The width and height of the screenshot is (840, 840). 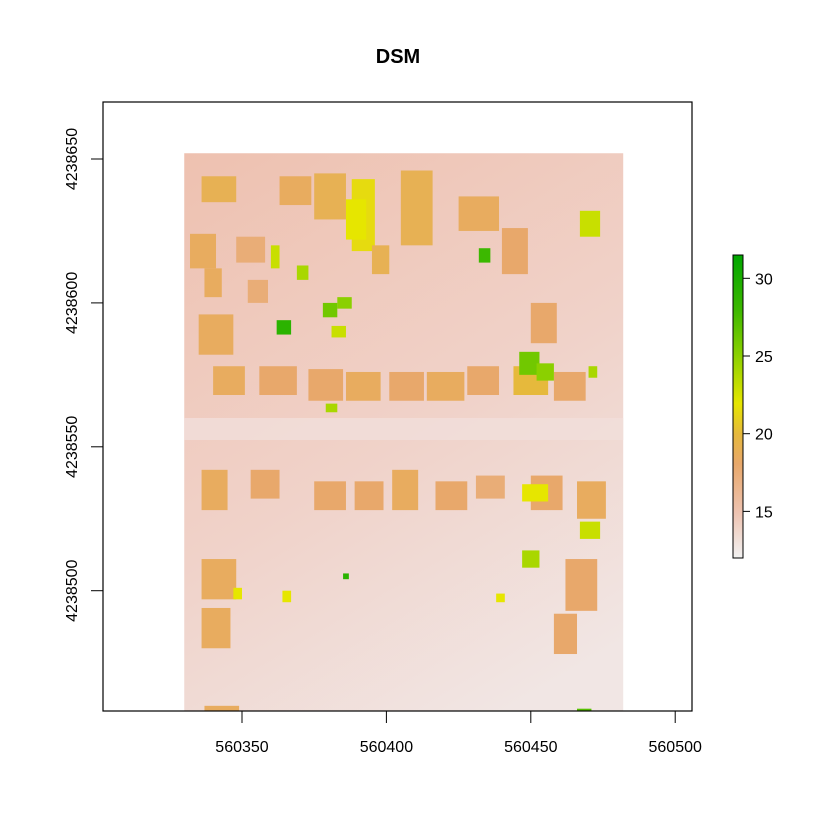 What do you see at coordinates (738, 406) in the screenshot?
I see `colorbar` at bounding box center [738, 406].